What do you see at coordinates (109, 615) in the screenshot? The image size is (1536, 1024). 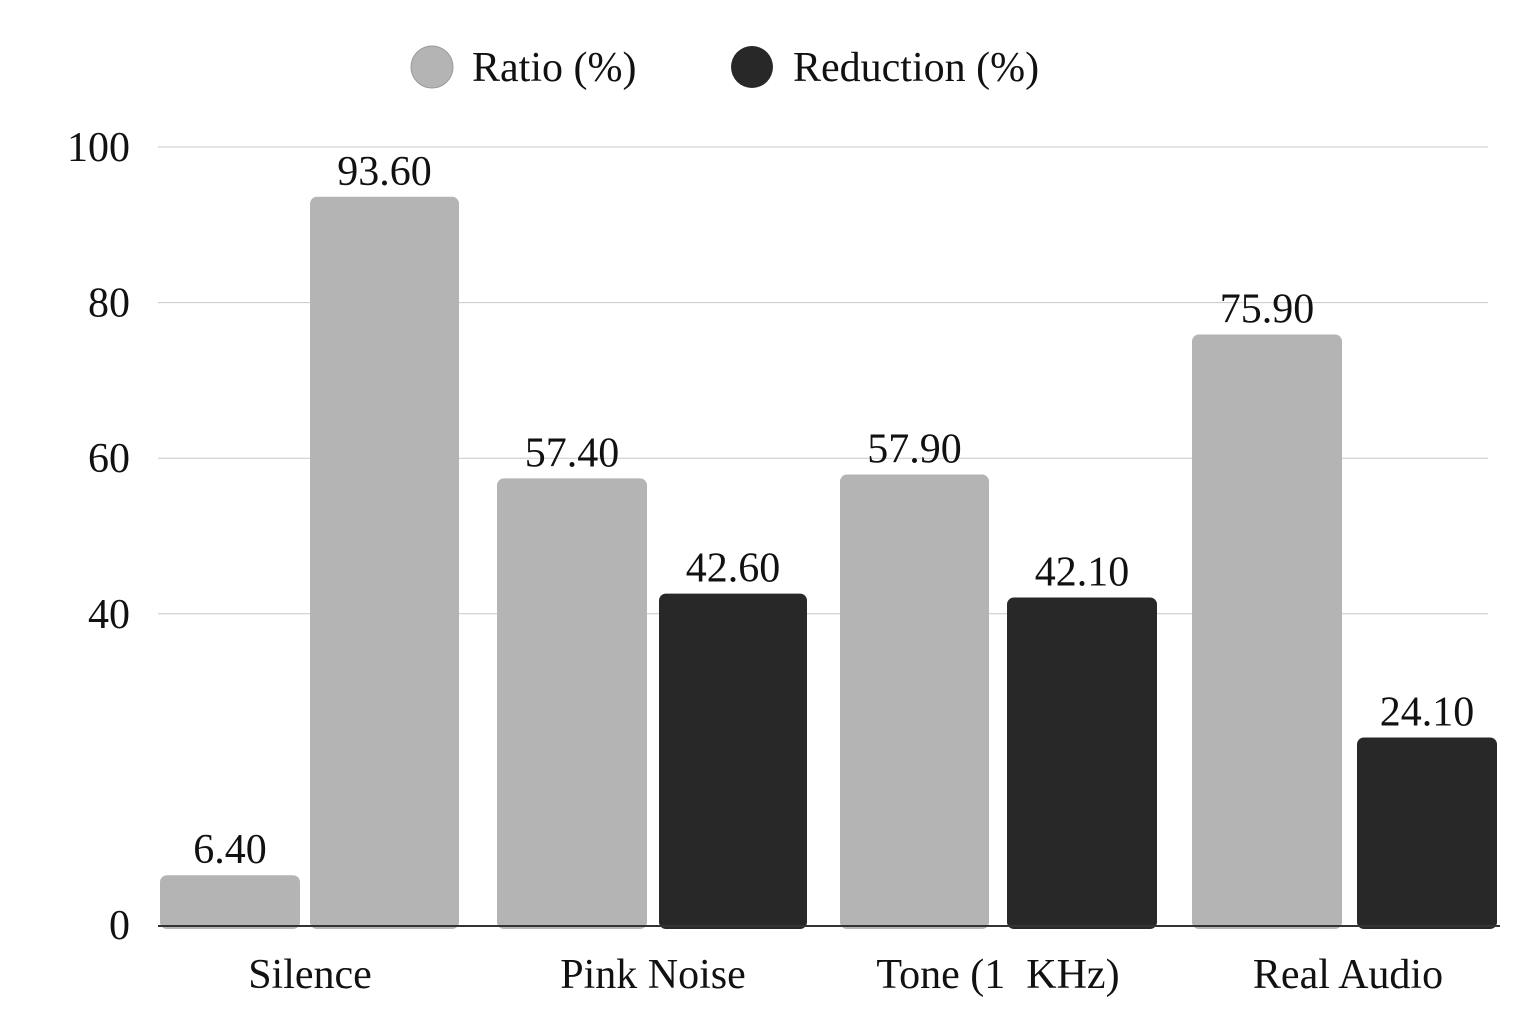 I see `y-tick-label: 40` at bounding box center [109, 615].